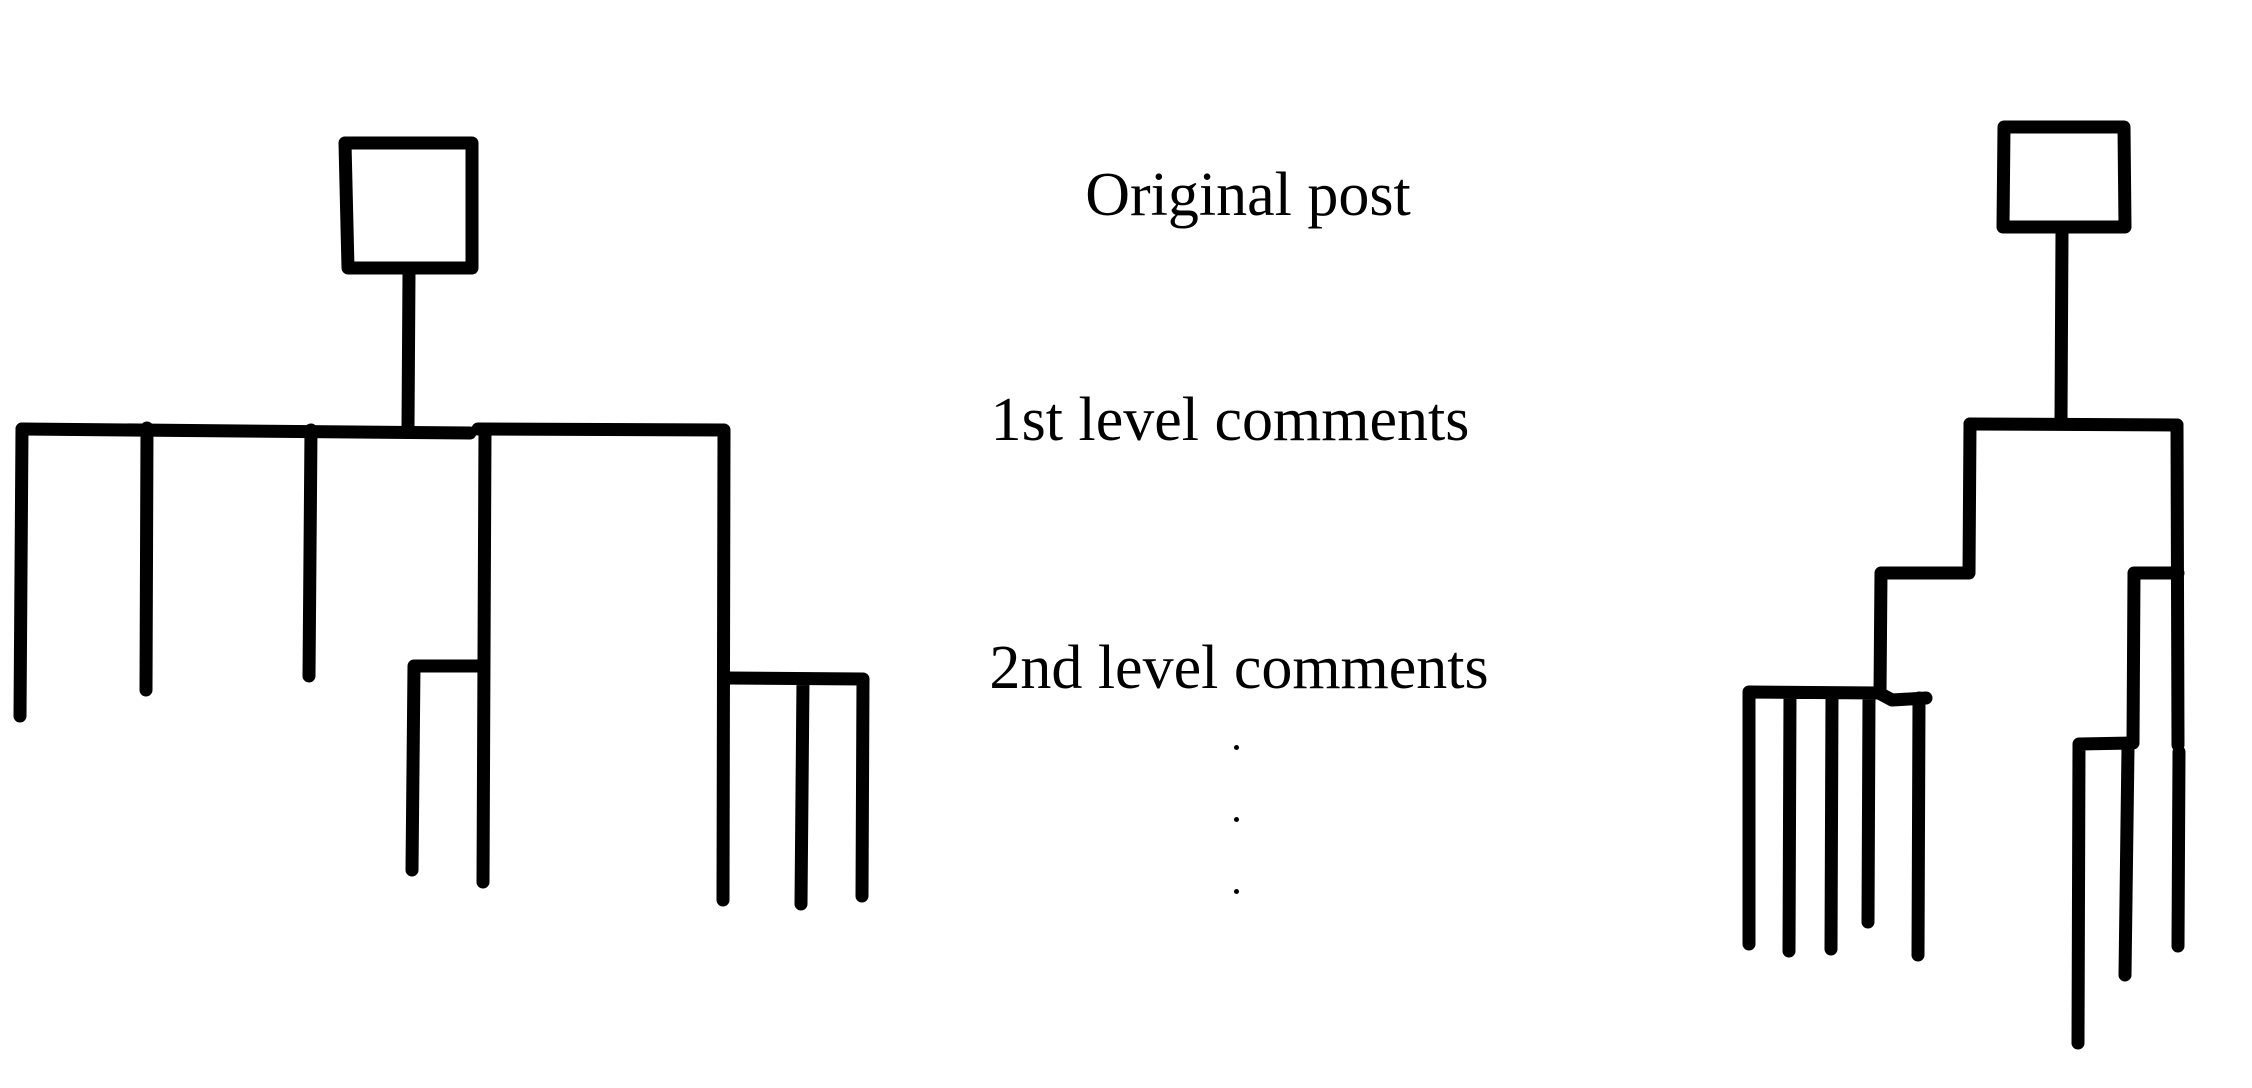 This screenshot has width=2252, height=1088. Describe the element at coordinates (2064, 177) in the screenshot. I see `right-original-post-box` at that location.